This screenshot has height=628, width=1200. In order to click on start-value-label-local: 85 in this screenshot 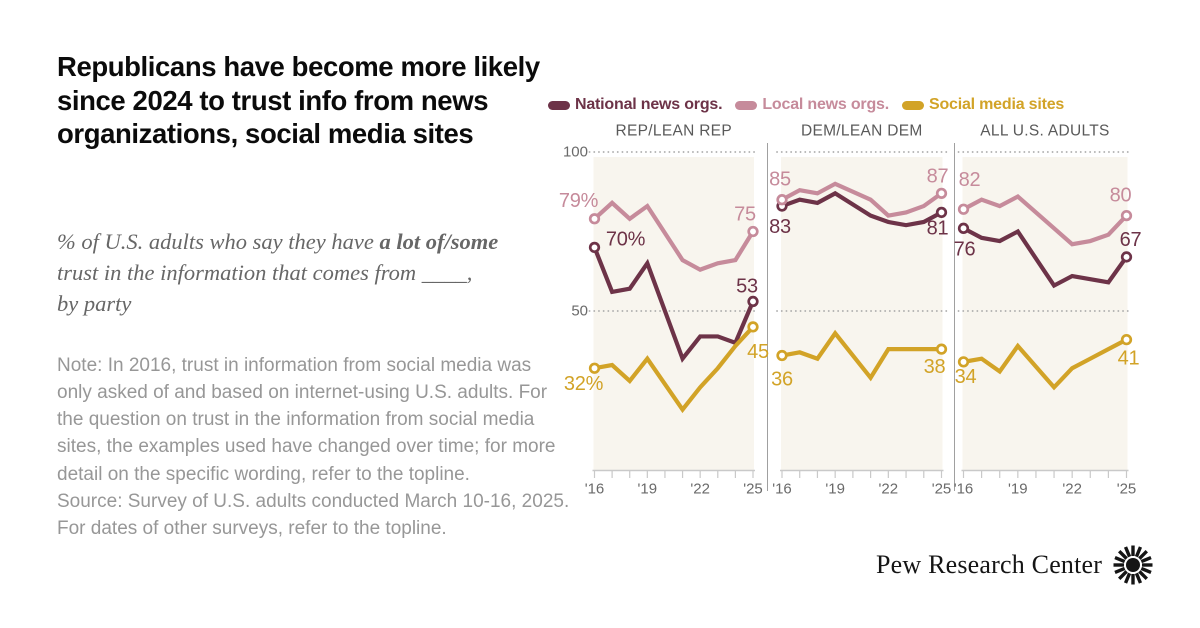, I will do `click(780, 180)`.